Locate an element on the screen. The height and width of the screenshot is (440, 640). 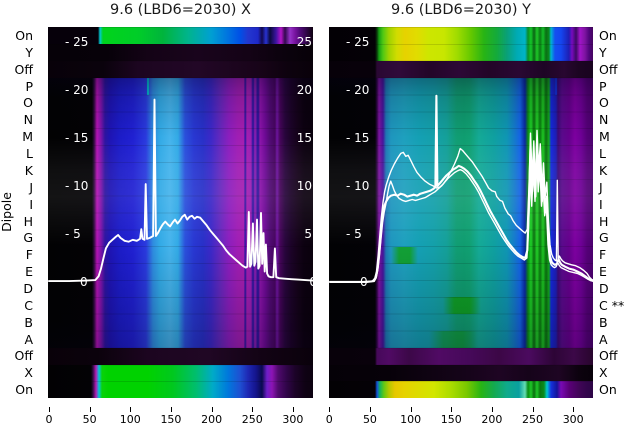
profile-y-upper-curve is located at coordinates (461, 206).